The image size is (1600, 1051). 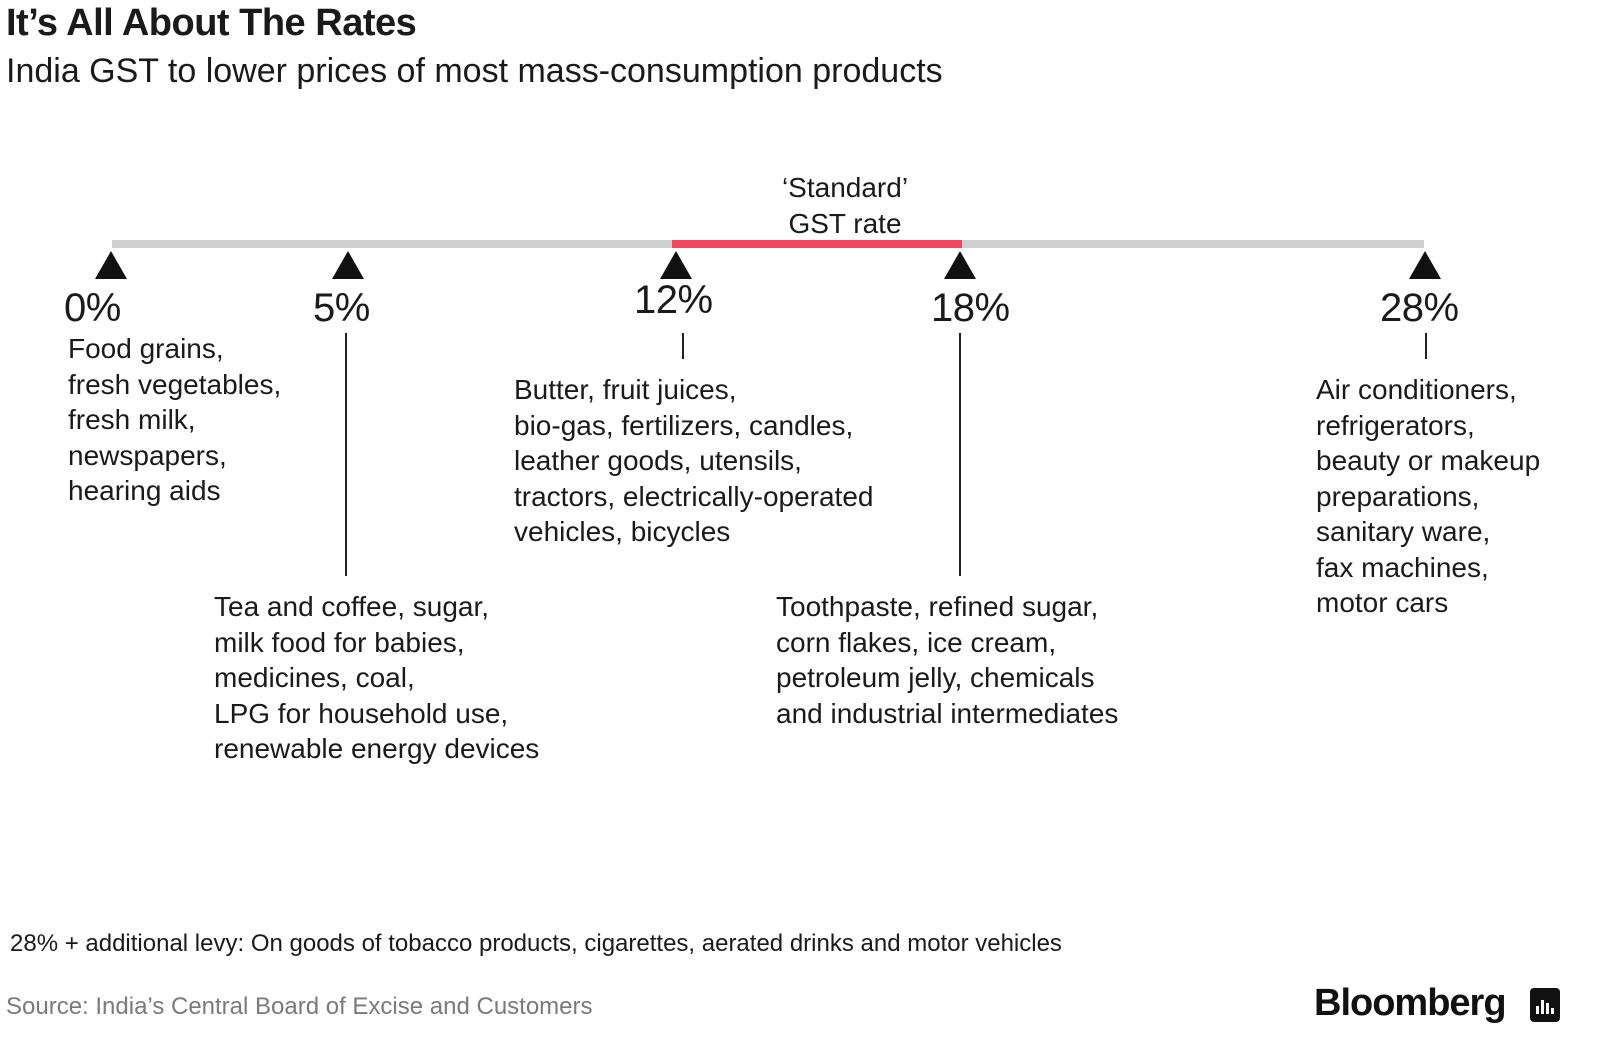 What do you see at coordinates (211, 23) in the screenshot?
I see `chart-title: It’s All About The Rates` at bounding box center [211, 23].